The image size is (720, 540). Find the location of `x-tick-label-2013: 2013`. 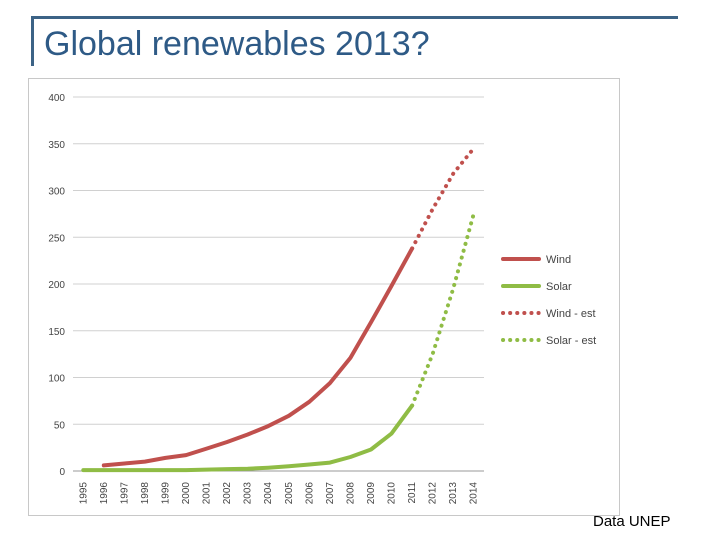

x-tick-label-2013: 2013 is located at coordinates (453, 493).